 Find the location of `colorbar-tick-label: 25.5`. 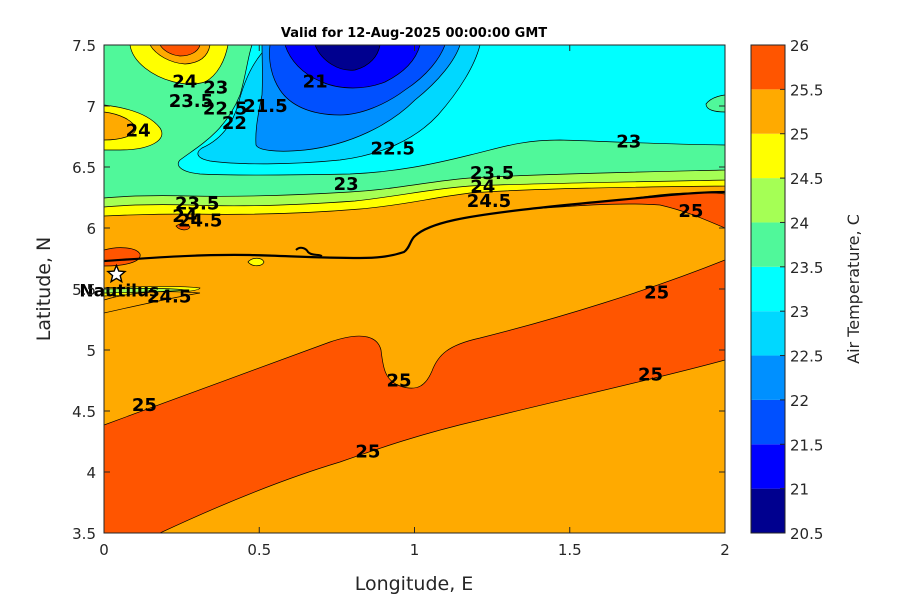

colorbar-tick-label: 25.5 is located at coordinates (806, 90).